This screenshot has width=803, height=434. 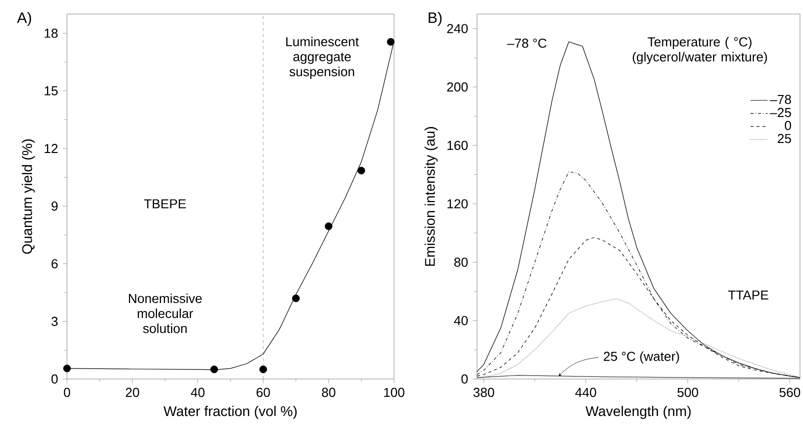 I want to click on y-tick-label: 3, so click(x=54, y=321).